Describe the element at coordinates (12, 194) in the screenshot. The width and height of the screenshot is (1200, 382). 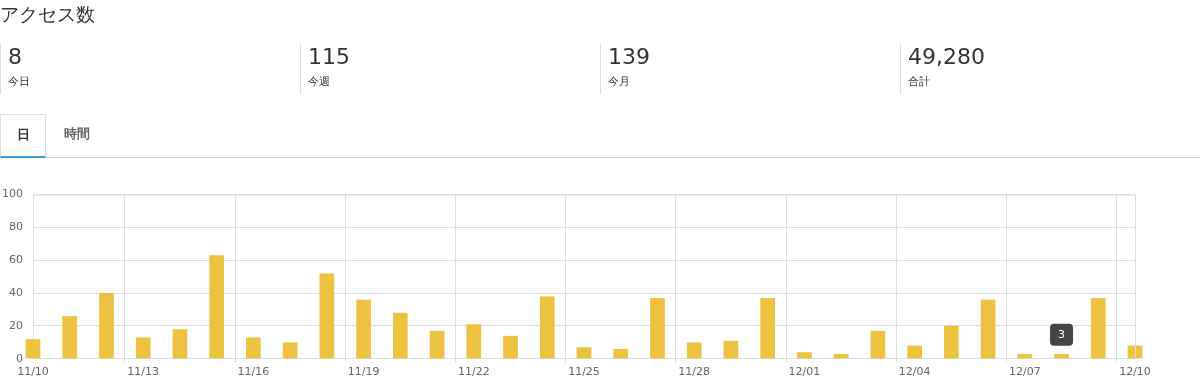
I see `y-tick-label: 100` at that location.